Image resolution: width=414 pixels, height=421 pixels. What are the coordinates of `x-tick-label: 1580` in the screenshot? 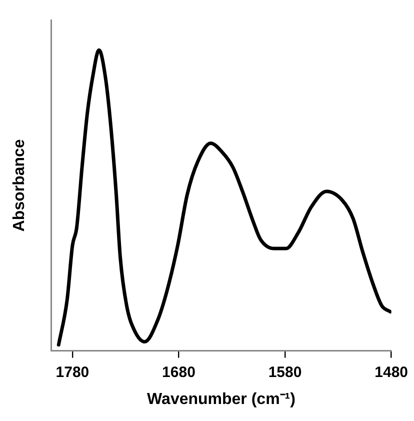 It's located at (285, 372).